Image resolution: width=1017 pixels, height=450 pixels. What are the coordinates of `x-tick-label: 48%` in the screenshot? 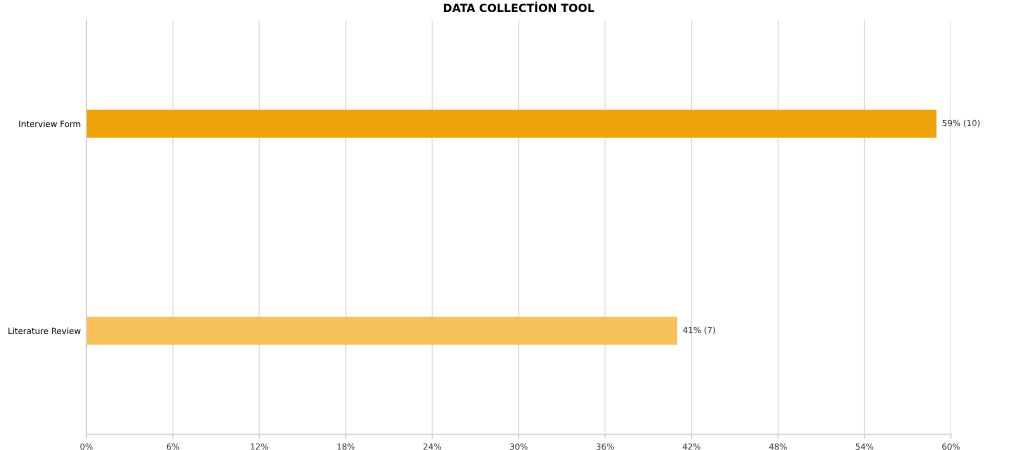 It's located at (778, 446).